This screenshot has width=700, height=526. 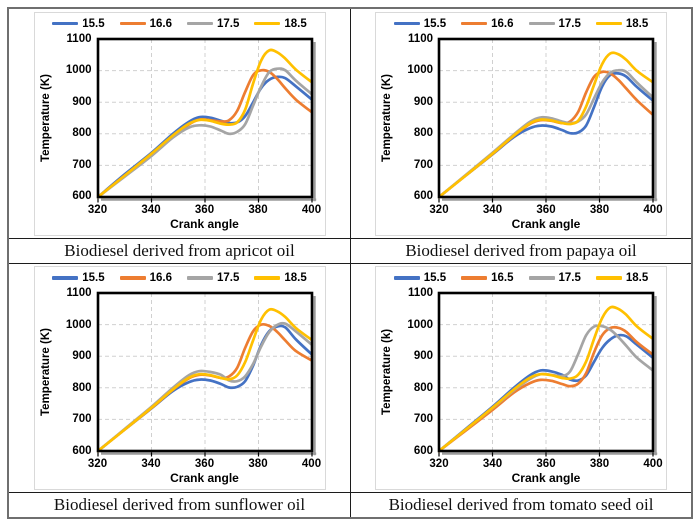 I want to click on legend-label: 16.5, so click(x=502, y=278).